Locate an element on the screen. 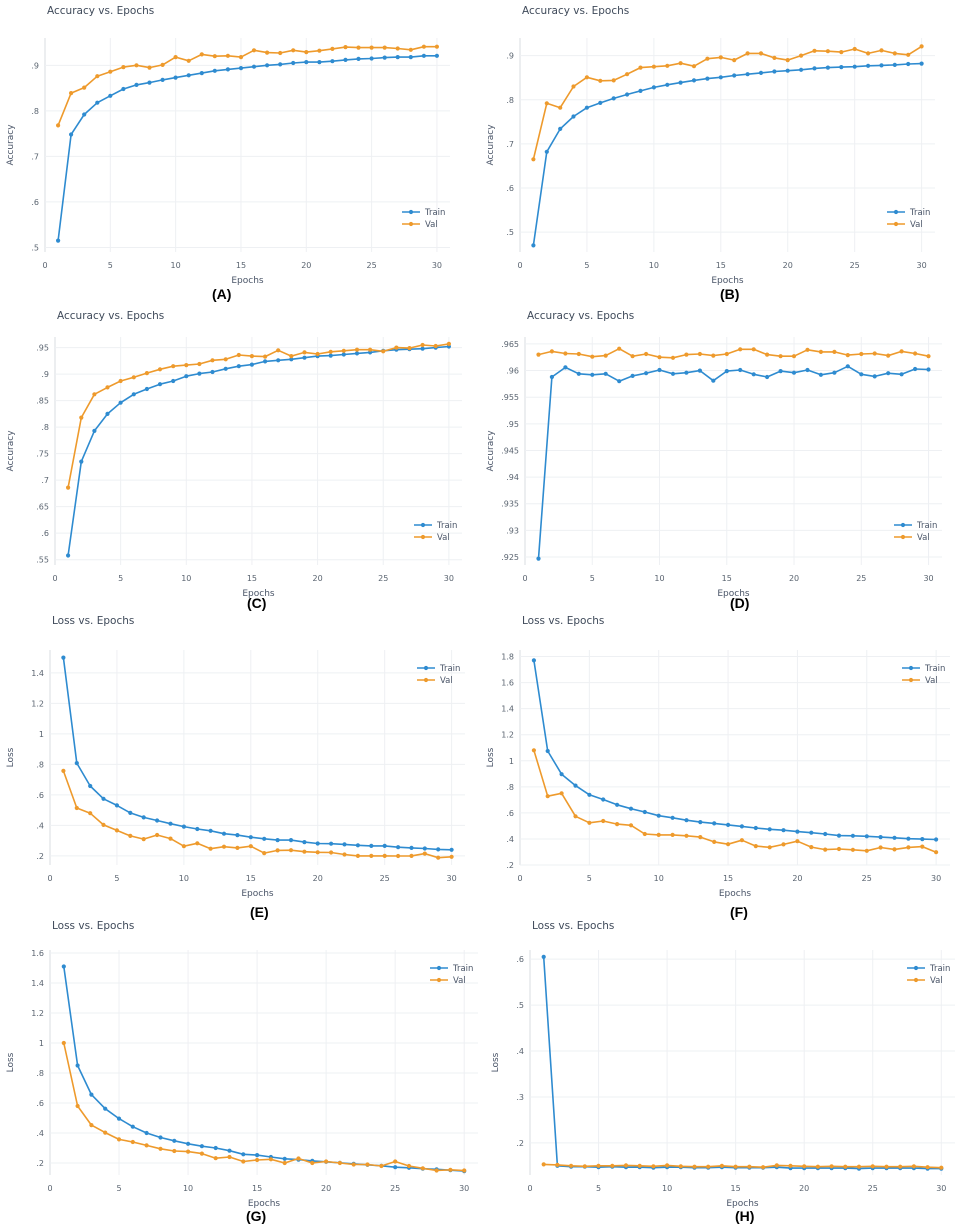 This screenshot has height=1228, width=977. x-tick-label: 30 is located at coordinates (936, 878).